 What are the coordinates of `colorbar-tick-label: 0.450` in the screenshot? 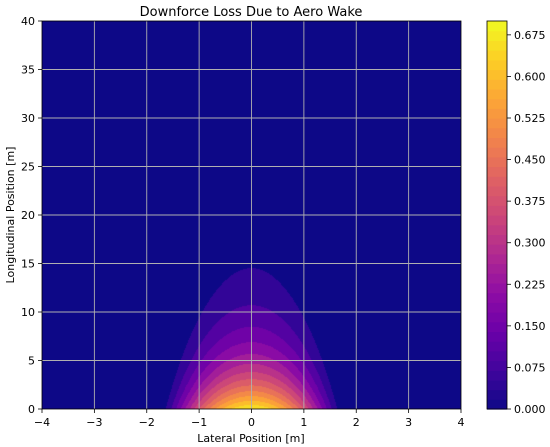 It's located at (530, 160).